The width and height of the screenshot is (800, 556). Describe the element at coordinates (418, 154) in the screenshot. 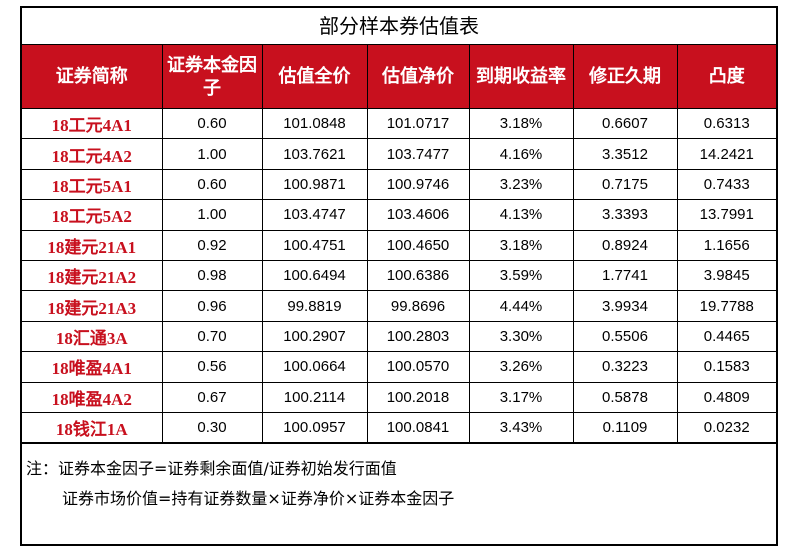

I see `cell-clean-price: 103.7477` at that location.